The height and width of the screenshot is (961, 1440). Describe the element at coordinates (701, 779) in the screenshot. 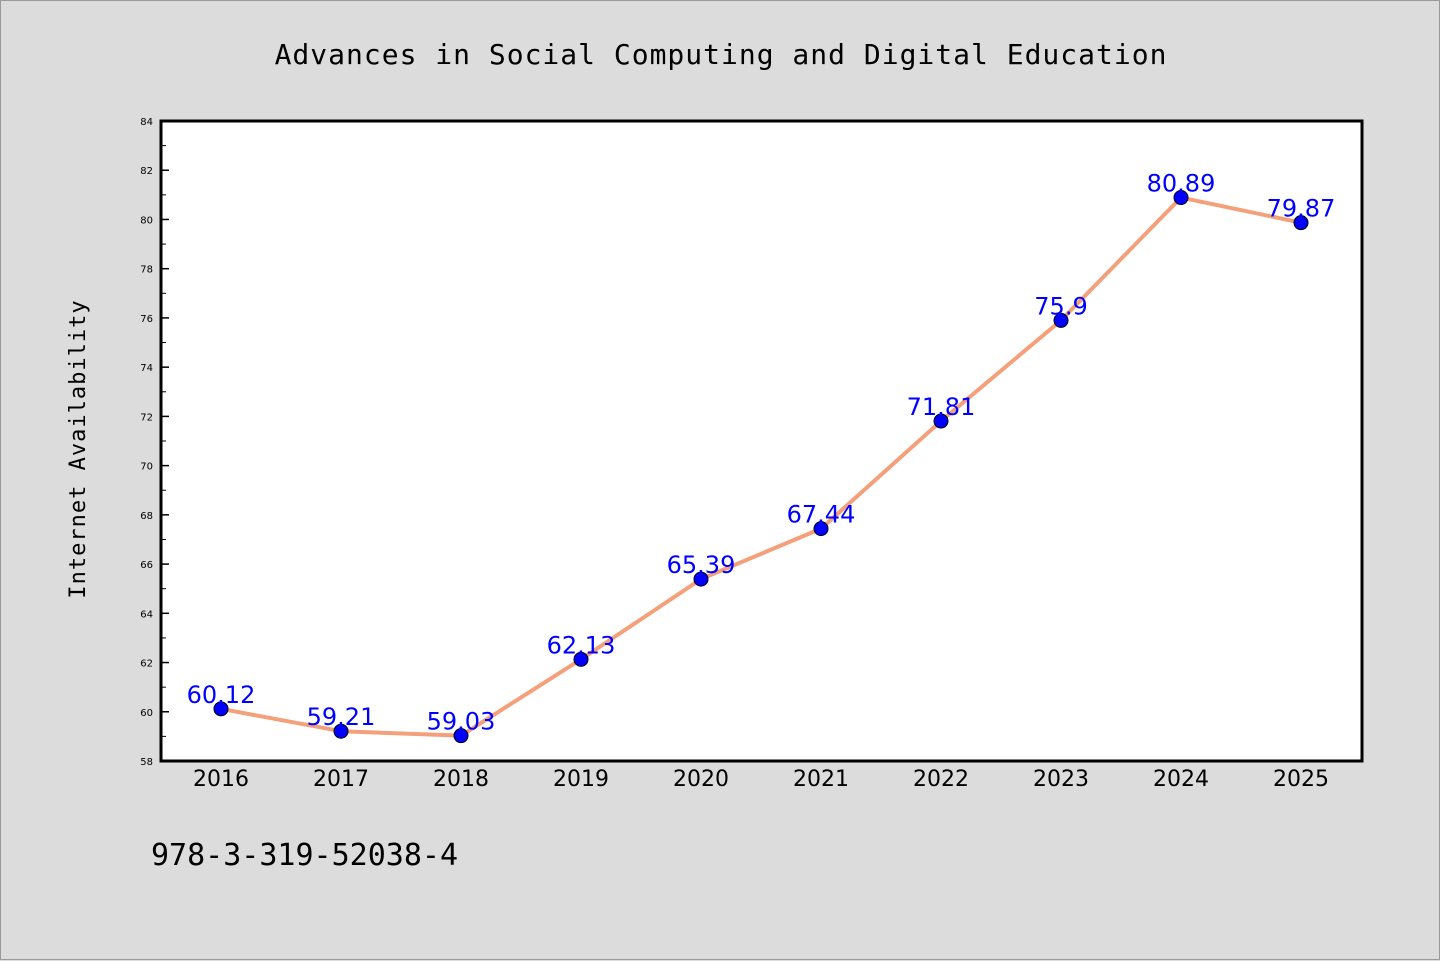

I see `x-tick-label: 2020` at that location.